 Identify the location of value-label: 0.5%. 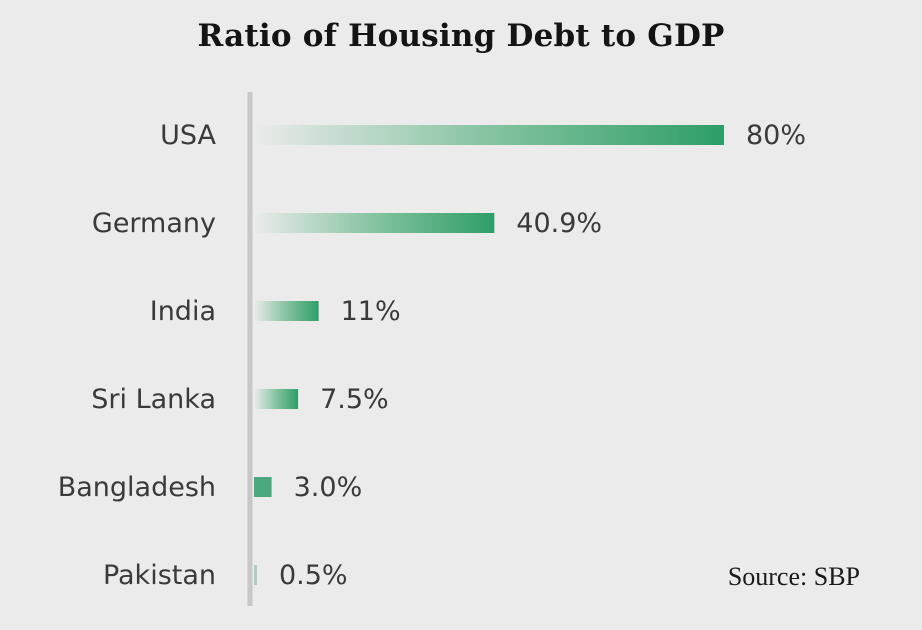
(313, 575).